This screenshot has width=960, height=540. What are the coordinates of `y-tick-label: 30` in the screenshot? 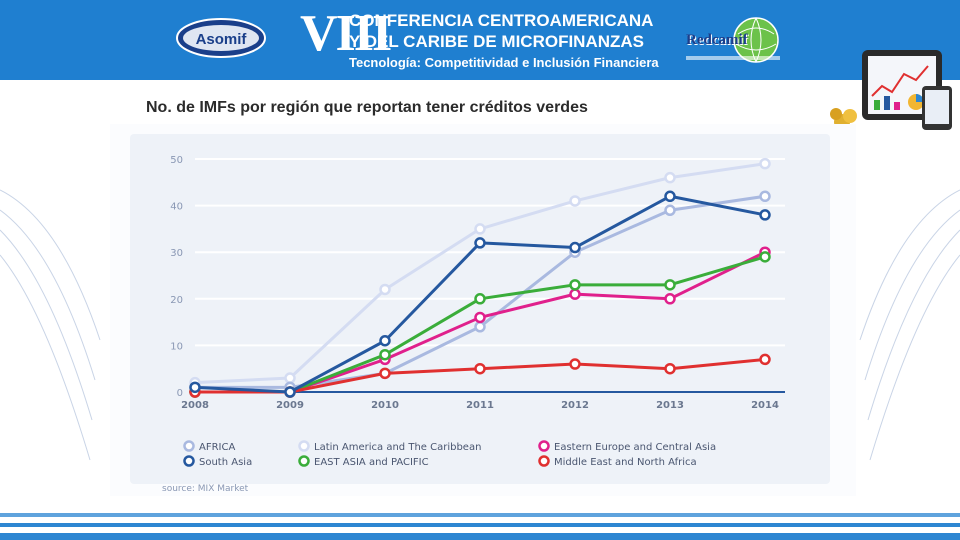 It's located at (176, 253).